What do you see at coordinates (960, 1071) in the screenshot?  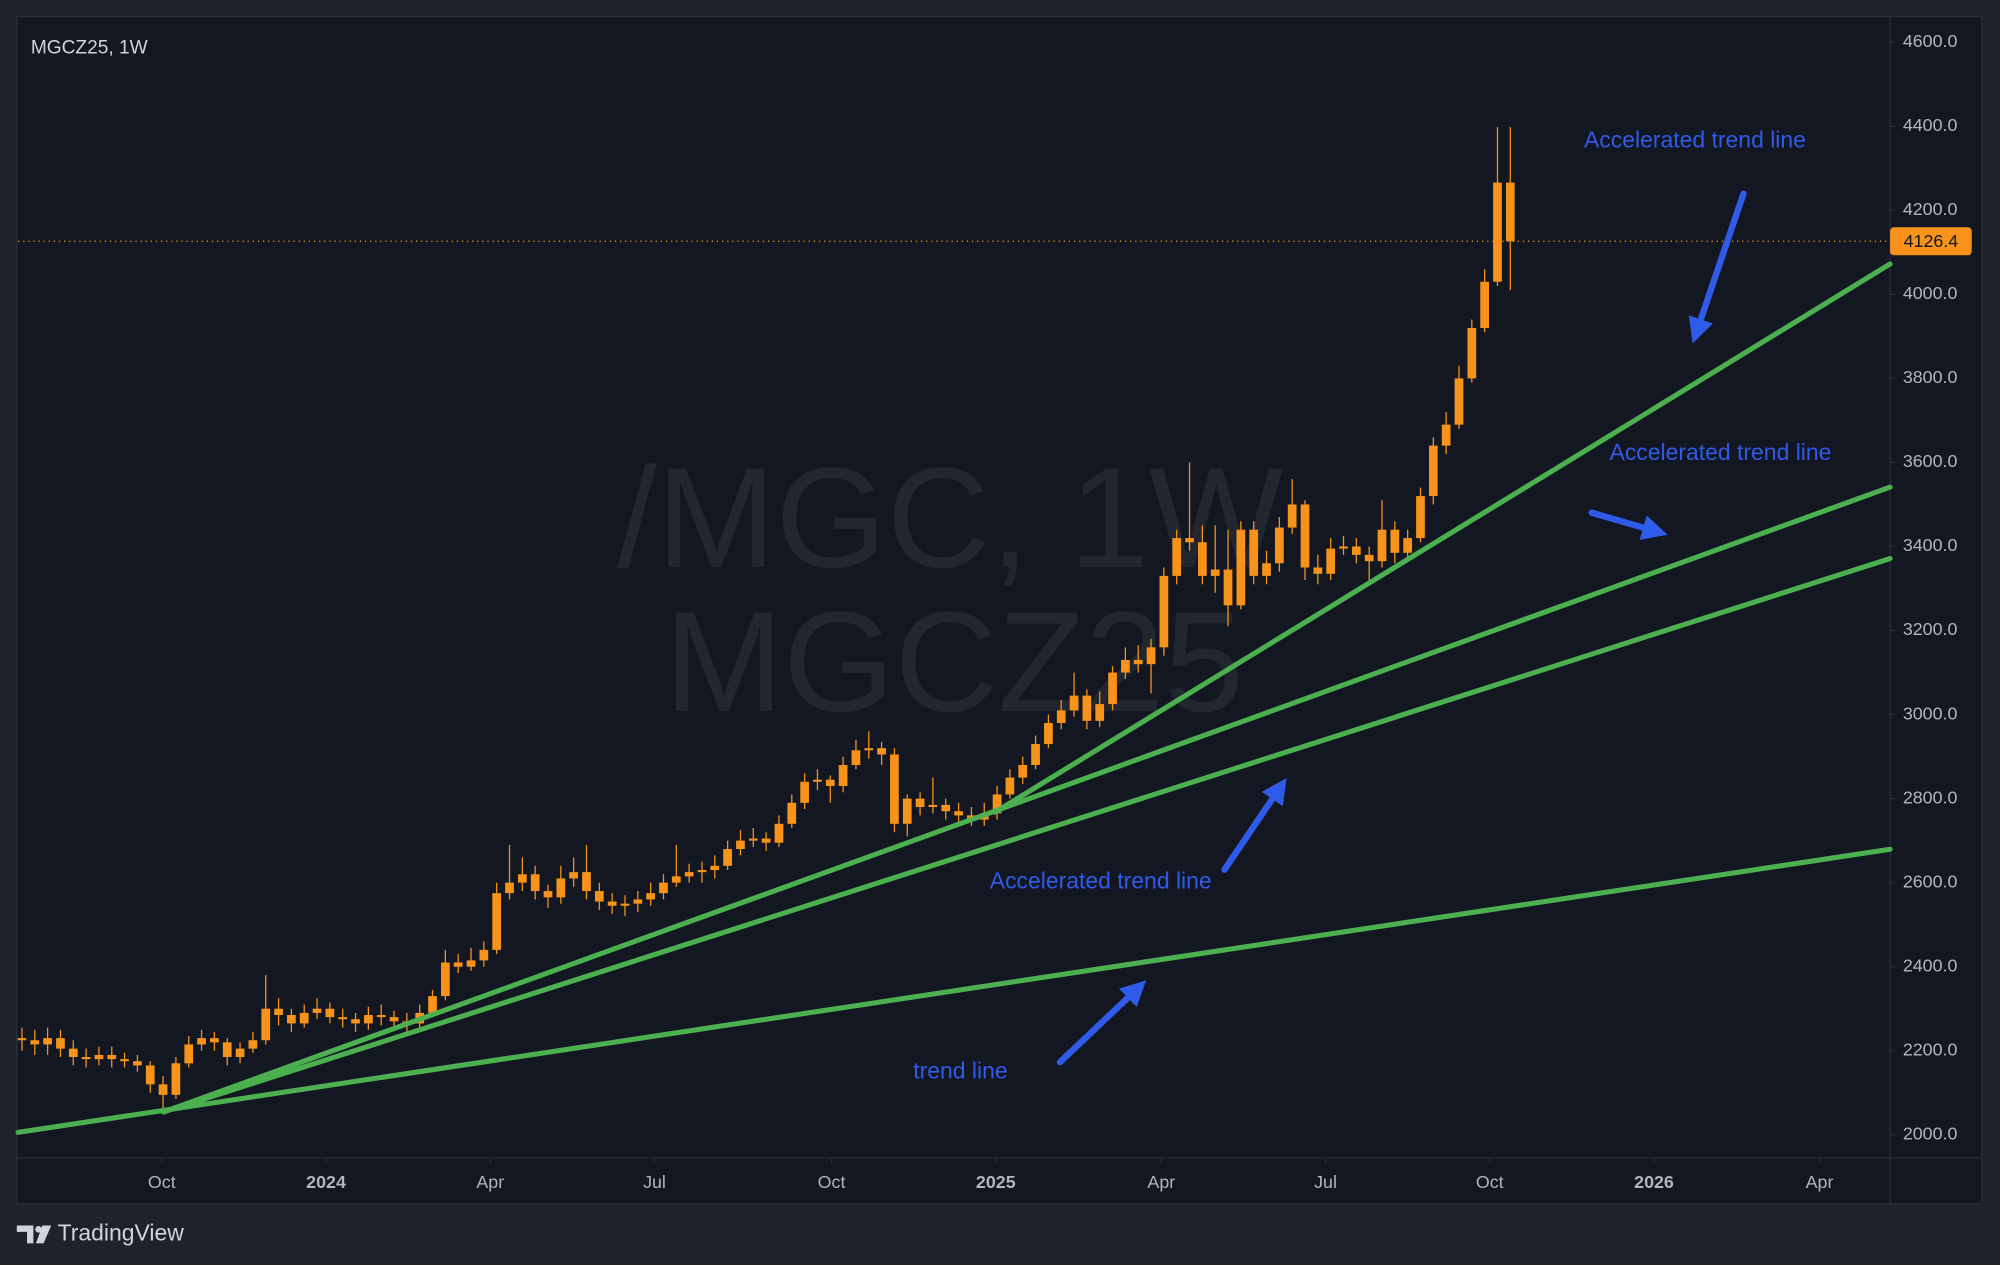 I see `annotation: trend line` at bounding box center [960, 1071].